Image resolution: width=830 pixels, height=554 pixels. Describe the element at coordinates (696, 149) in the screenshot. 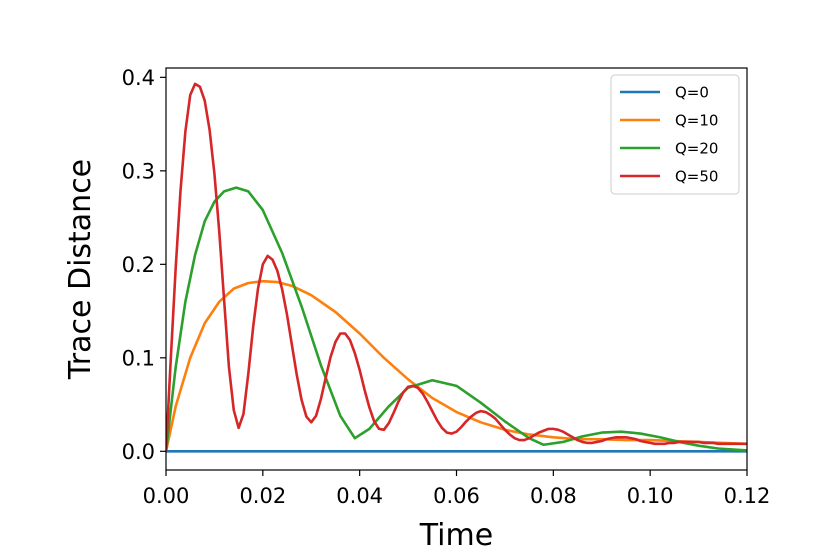

I see `legend-label-2: Q=20` at that location.